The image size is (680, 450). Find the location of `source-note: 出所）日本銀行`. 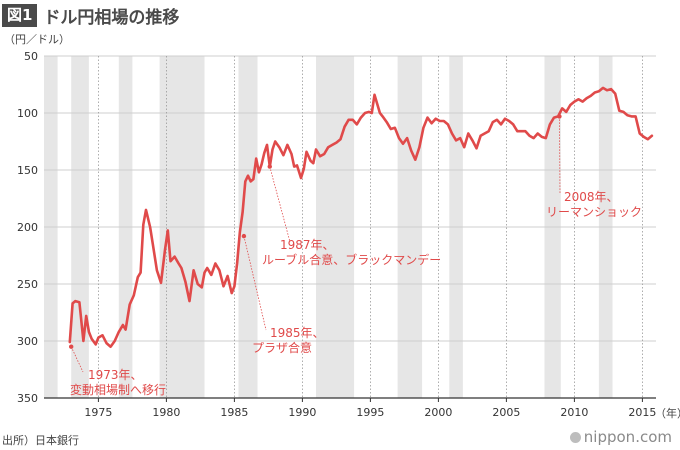

source-note: 出所）日本銀行 is located at coordinates (40, 440).